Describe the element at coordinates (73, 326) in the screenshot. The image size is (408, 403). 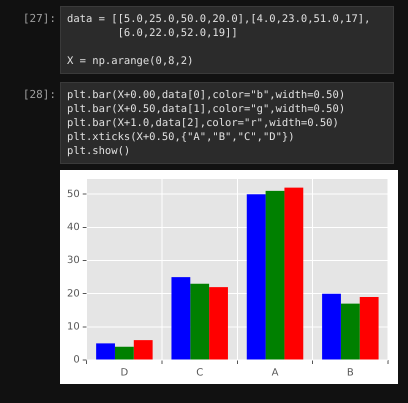
I see `y-tick-label: 10` at that location.